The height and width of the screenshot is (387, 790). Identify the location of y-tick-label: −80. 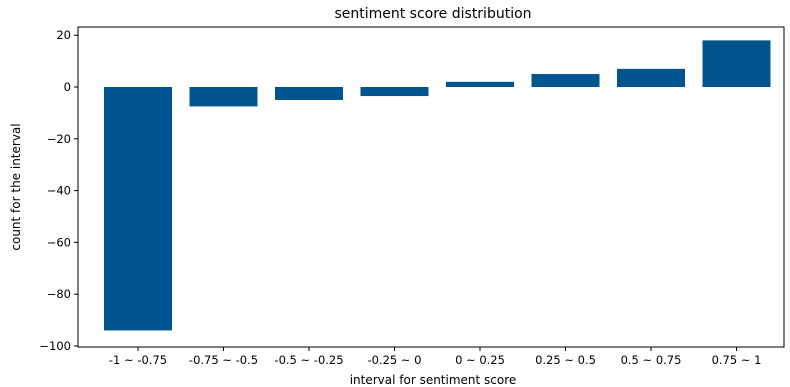
(59, 294).